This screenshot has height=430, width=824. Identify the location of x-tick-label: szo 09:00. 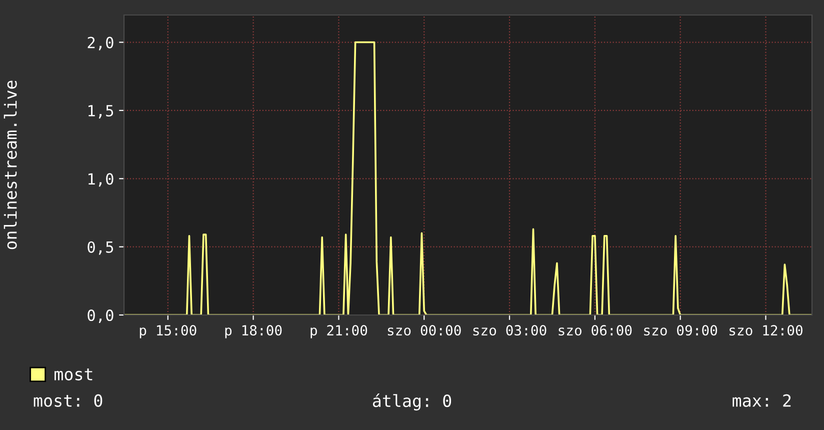
(681, 330).